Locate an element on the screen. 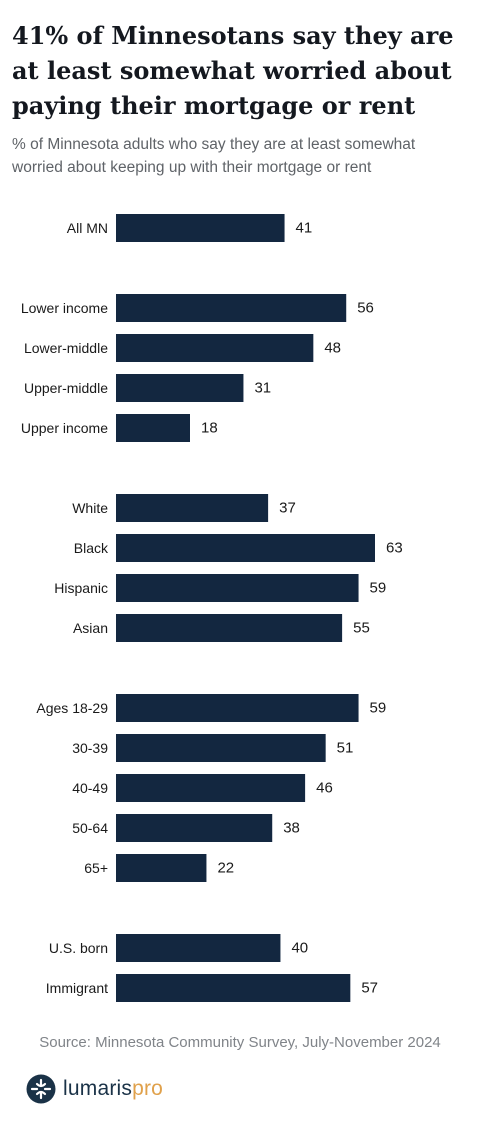  category-label: 40-49 is located at coordinates (90, 788).